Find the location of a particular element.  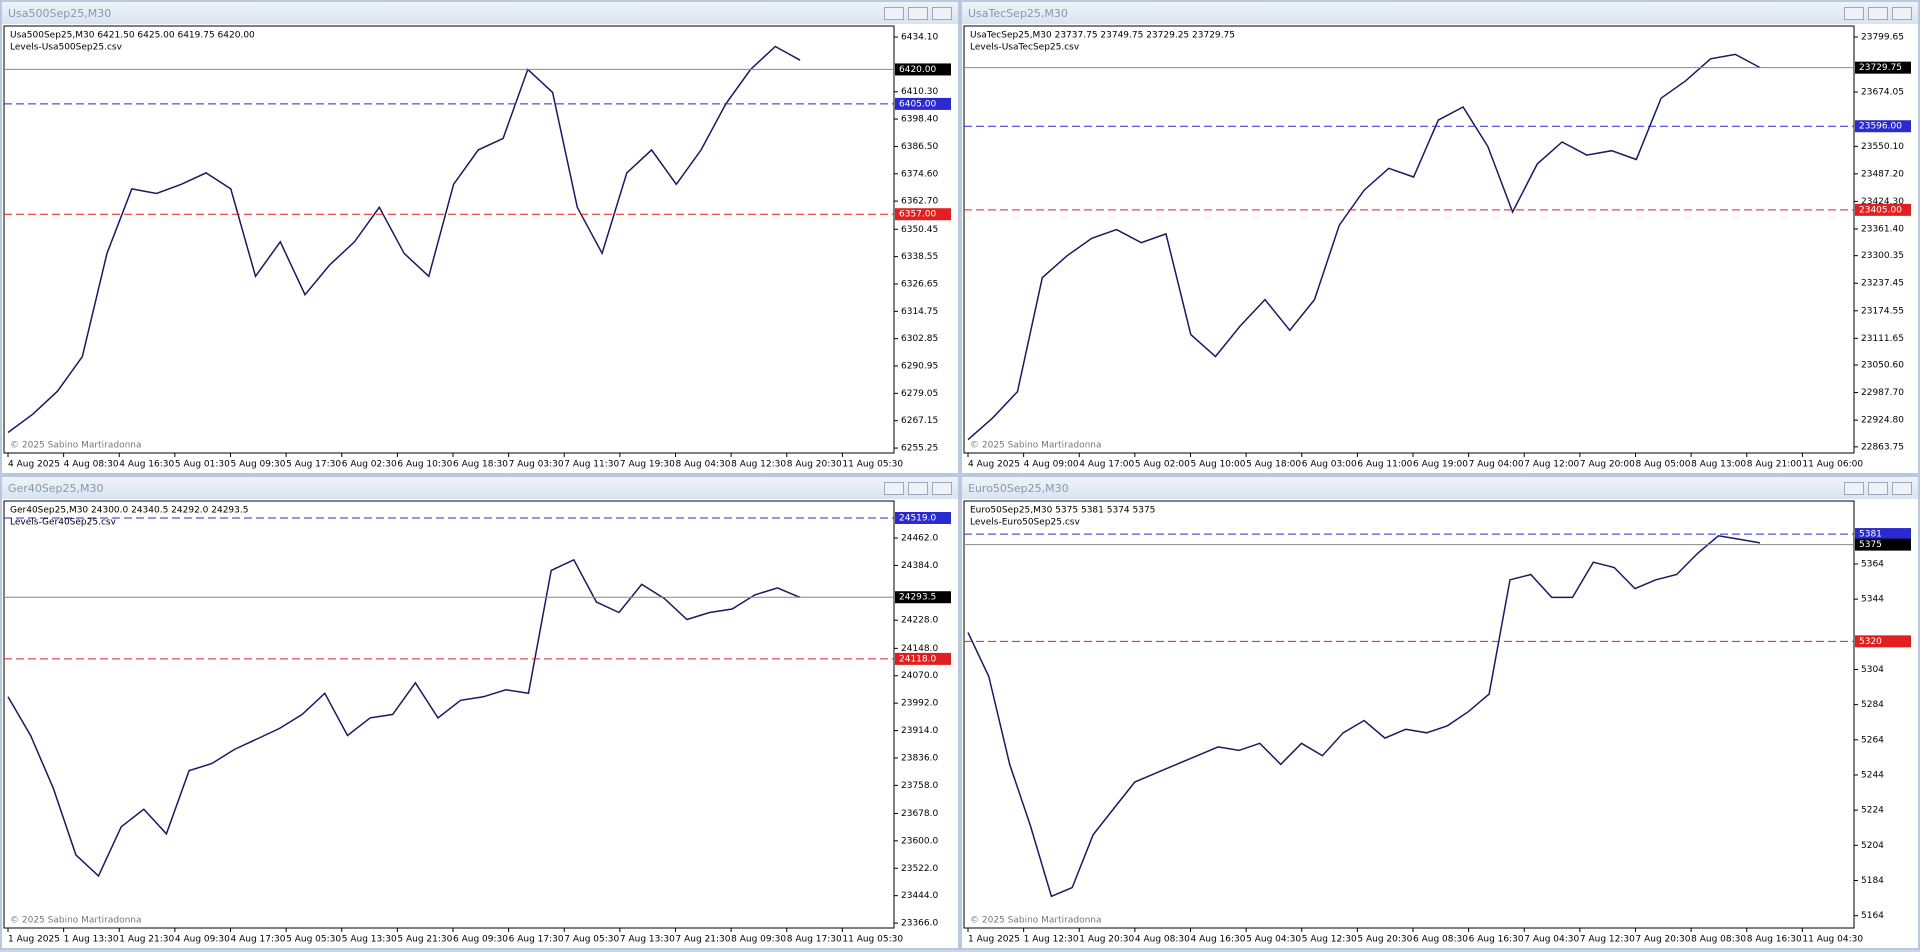

title-bar: Ger40Sep25,M30 is located at coordinates (480, 488).